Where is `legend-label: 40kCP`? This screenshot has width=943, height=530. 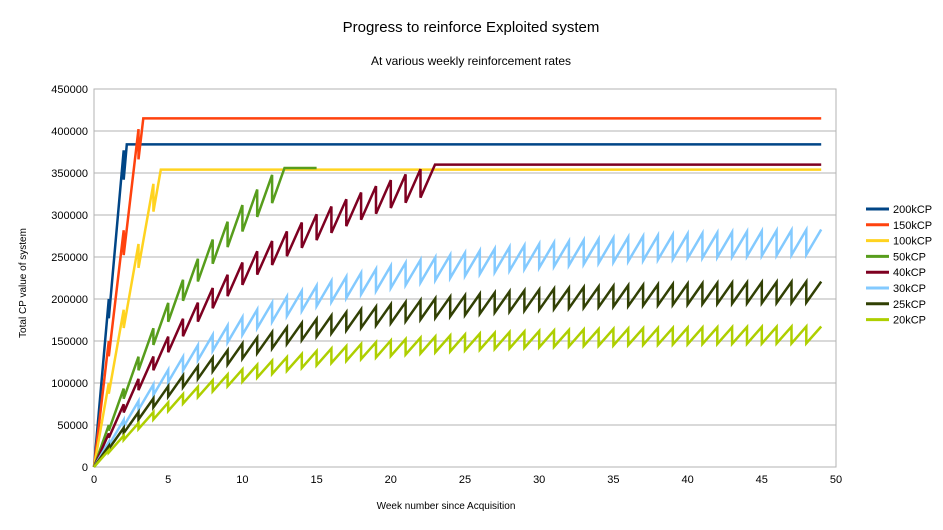
legend-label: 40kCP is located at coordinates (909, 273).